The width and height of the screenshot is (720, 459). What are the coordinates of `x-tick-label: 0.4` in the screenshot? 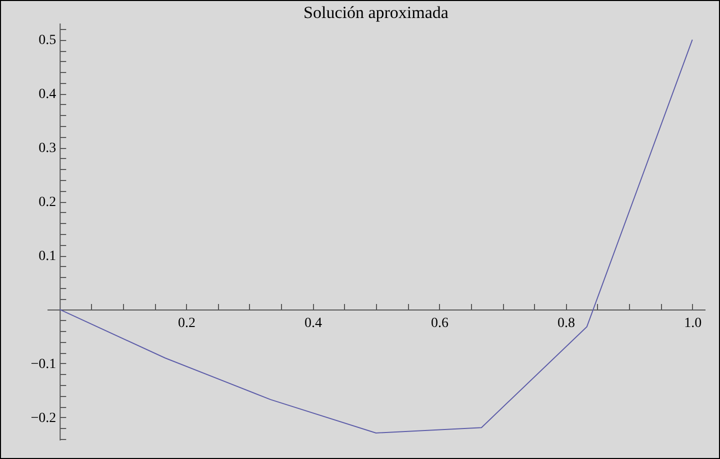 It's located at (313, 323).